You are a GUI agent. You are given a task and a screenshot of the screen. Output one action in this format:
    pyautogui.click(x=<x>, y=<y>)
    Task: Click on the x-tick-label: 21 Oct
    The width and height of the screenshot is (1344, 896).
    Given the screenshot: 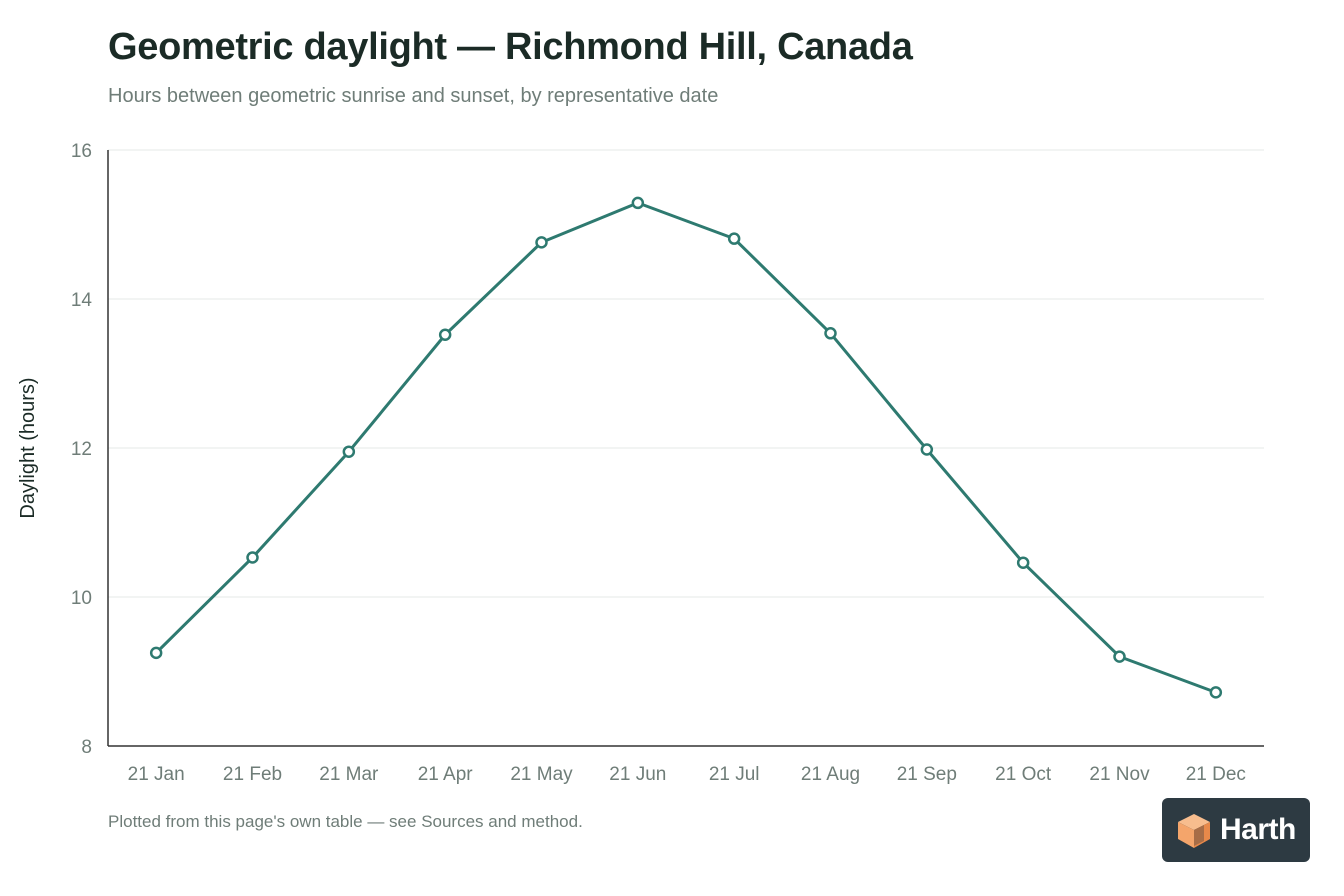 What is the action you would take?
    pyautogui.click(x=1023, y=774)
    